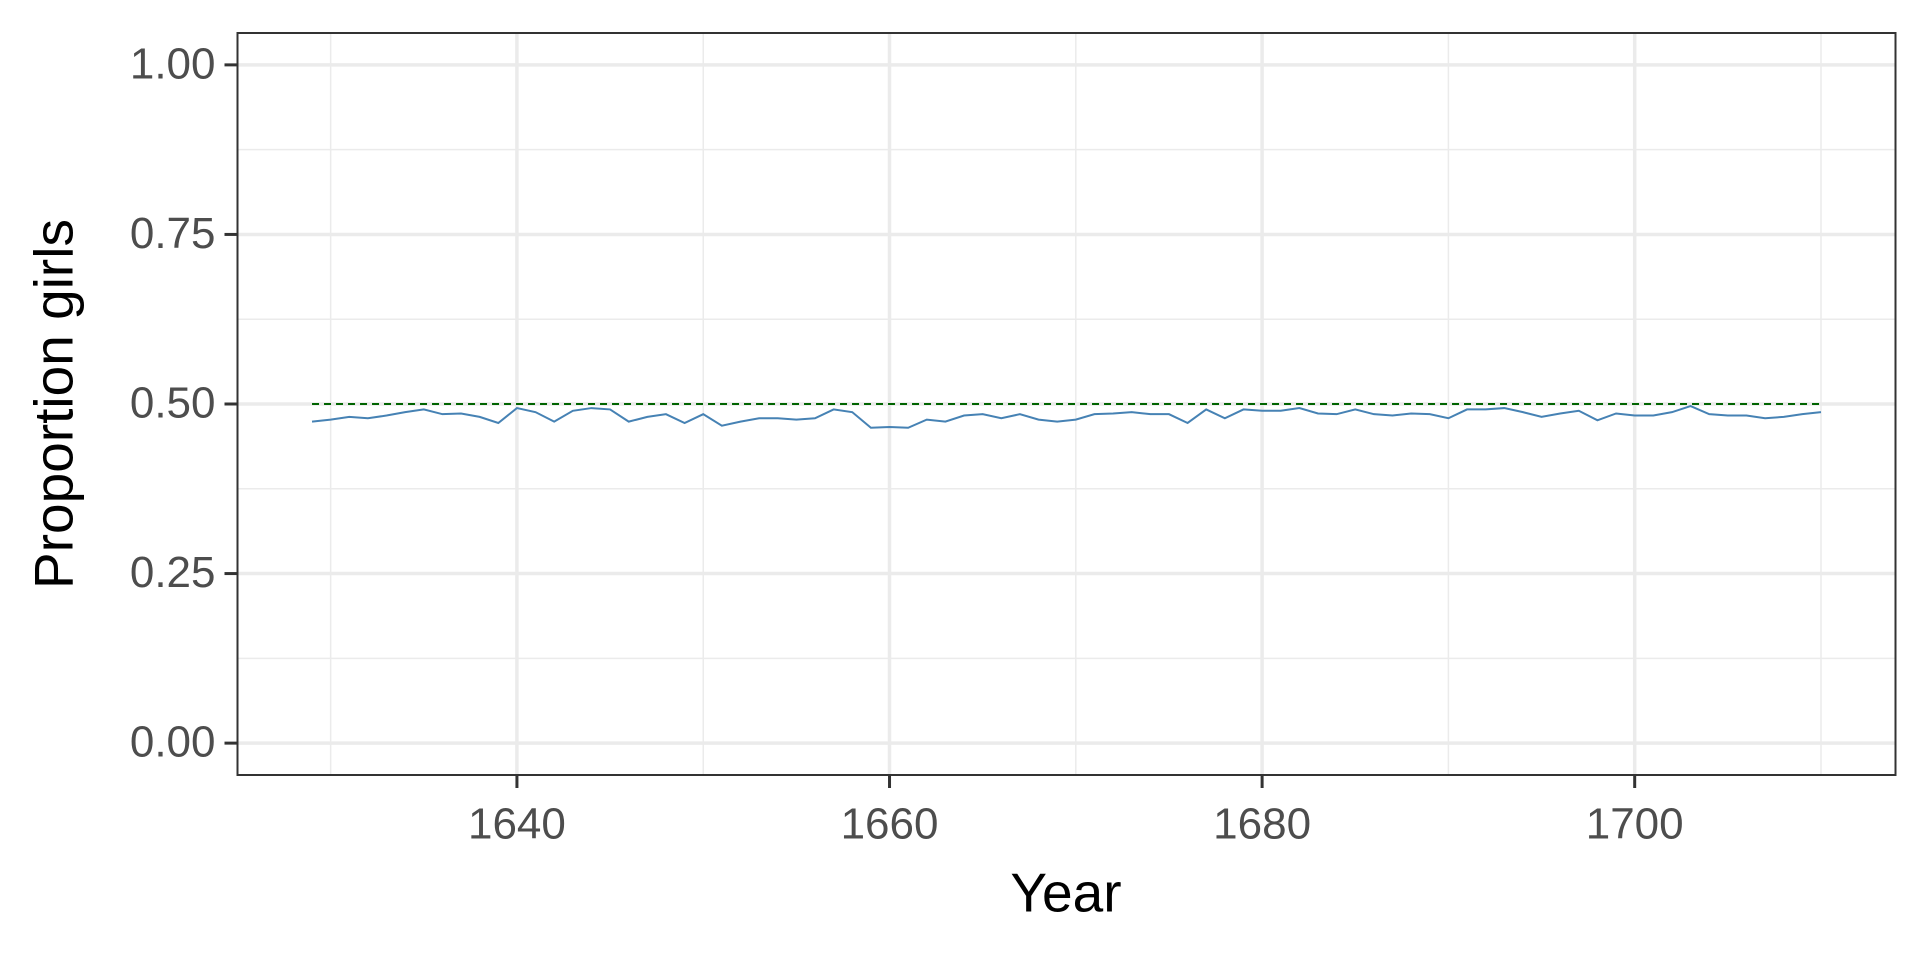 This screenshot has width=1920, height=960. I want to click on y-tick-label: 0.50, so click(173, 403).